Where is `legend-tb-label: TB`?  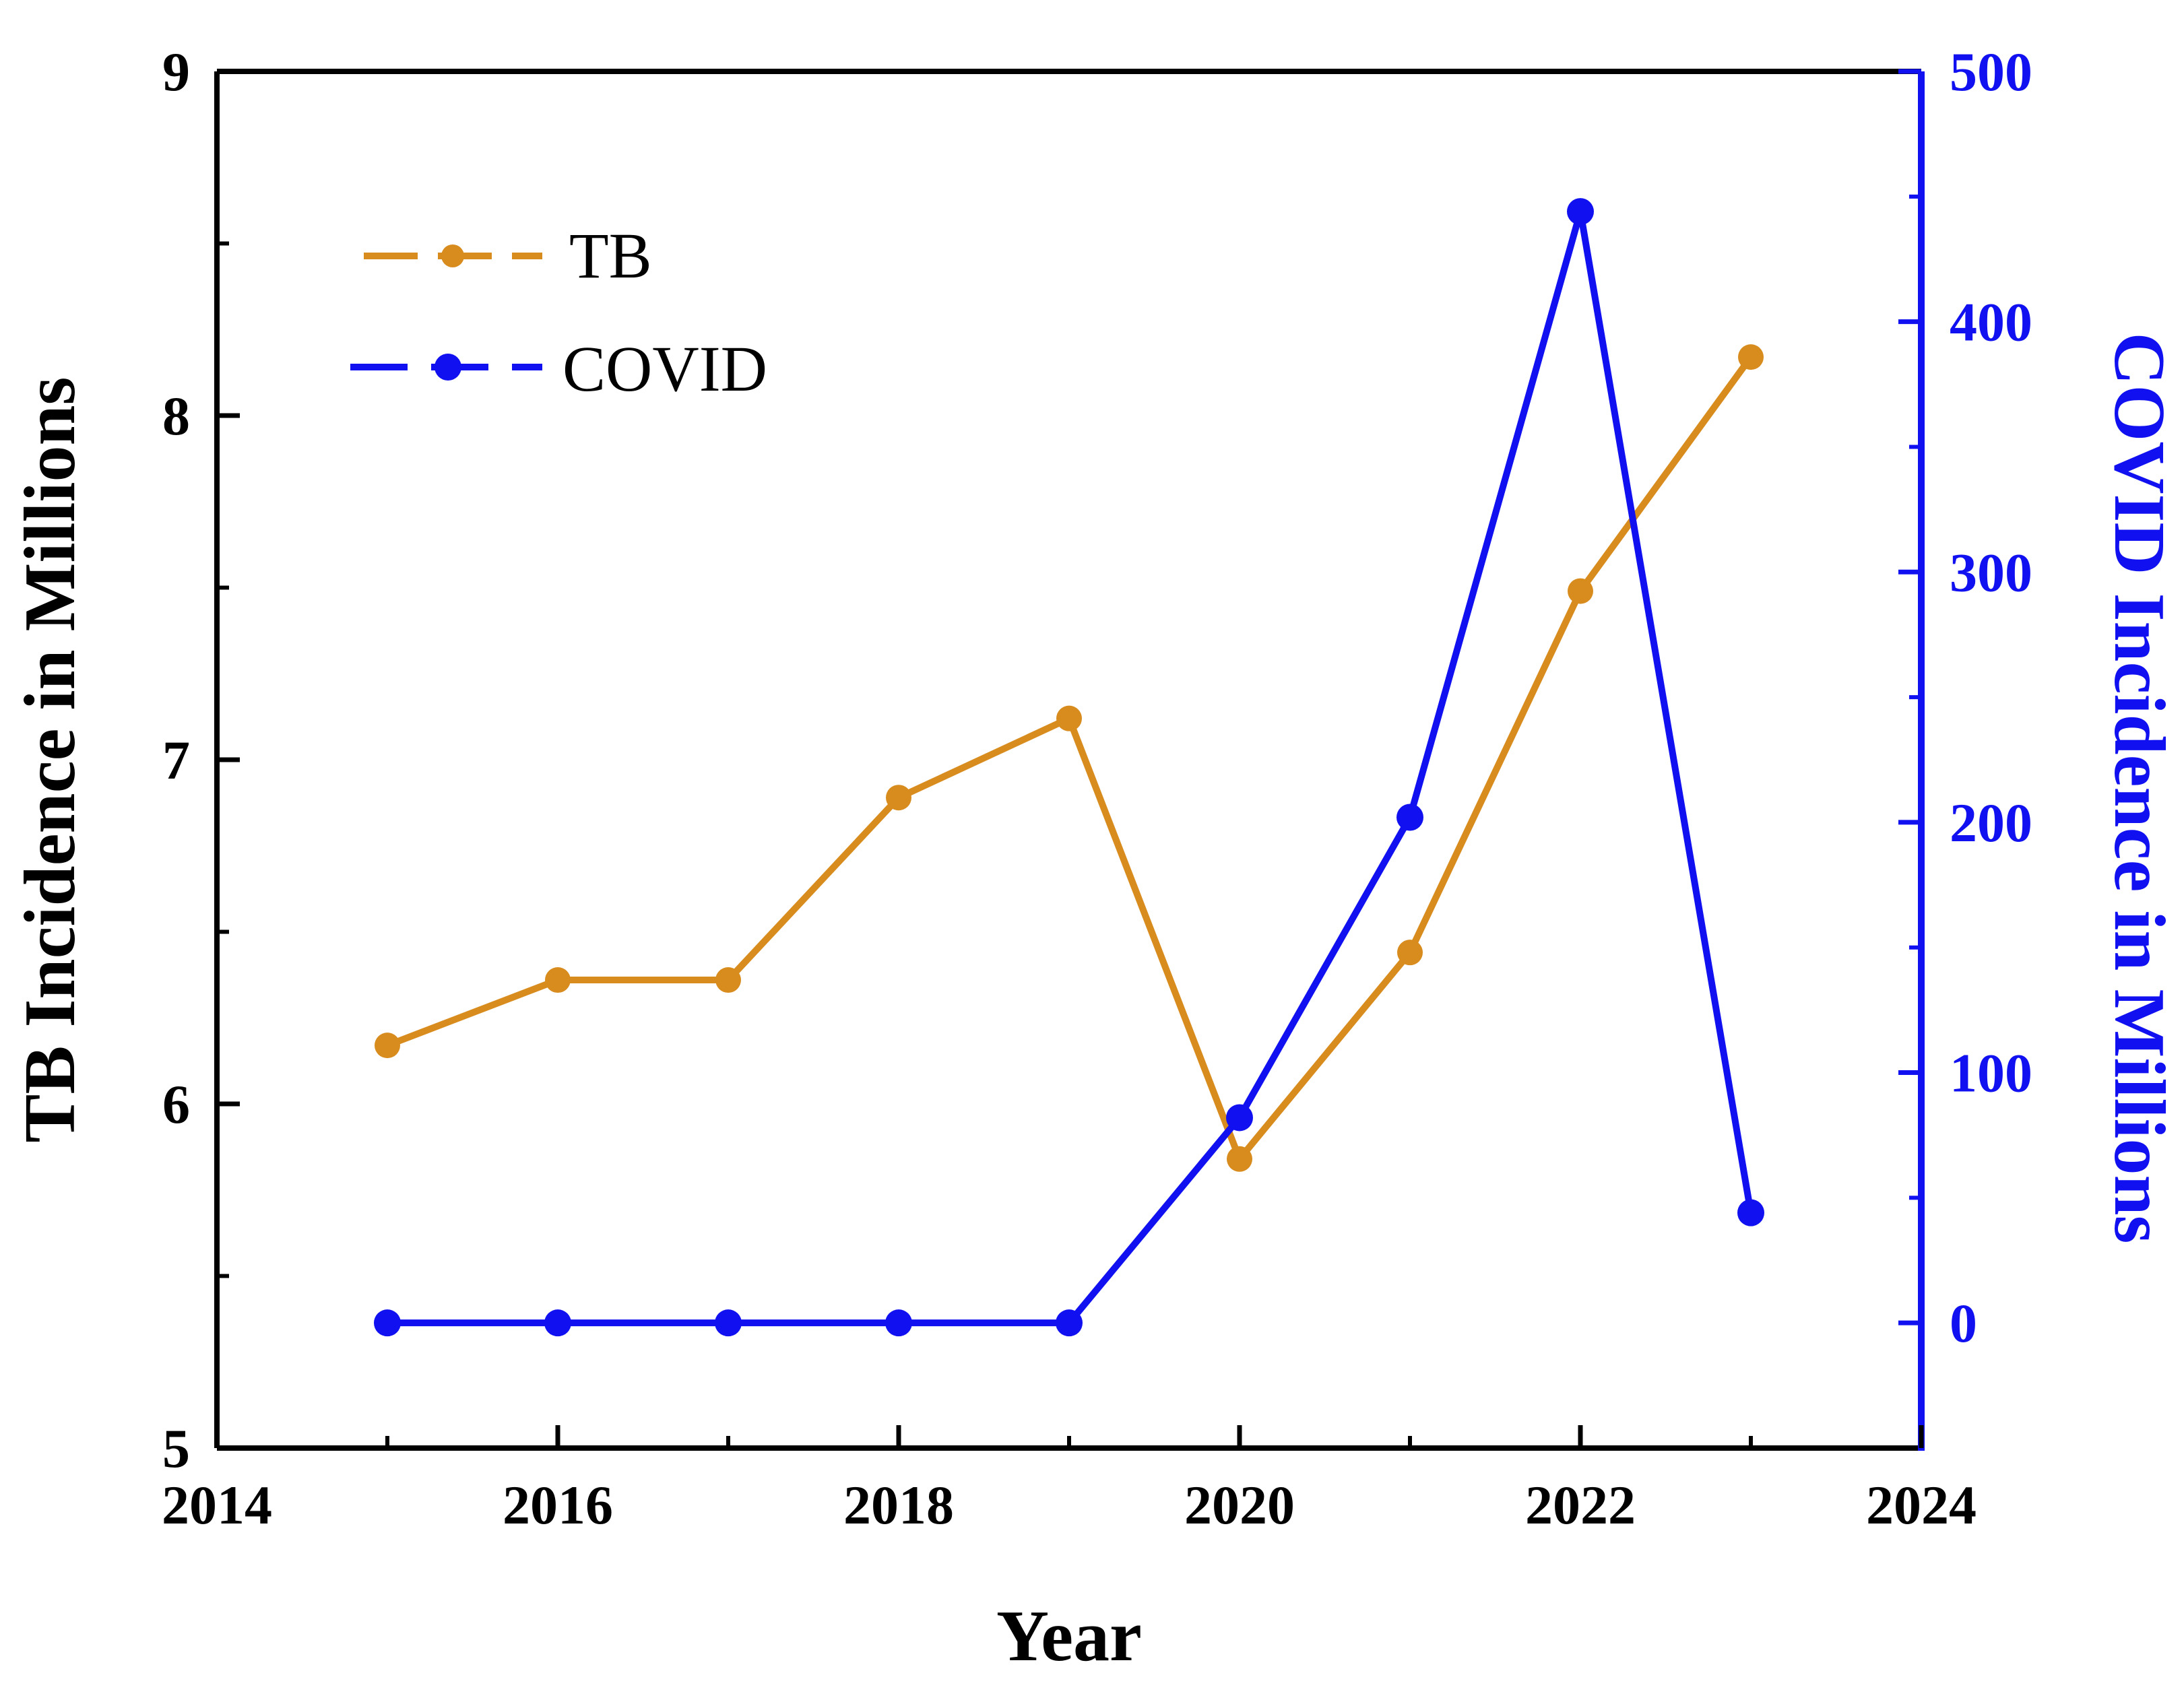
legend-tb-label: TB is located at coordinates (611, 256).